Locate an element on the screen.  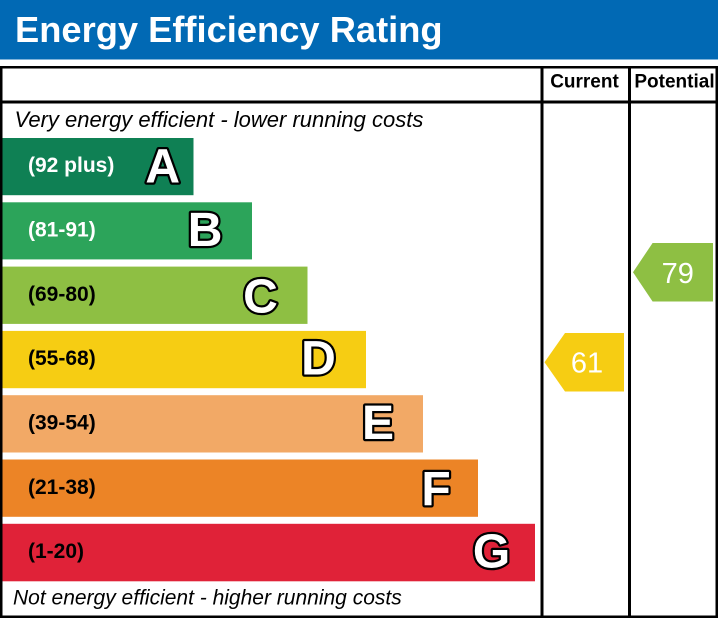
svg-text: B is located at coordinates (205, 230).